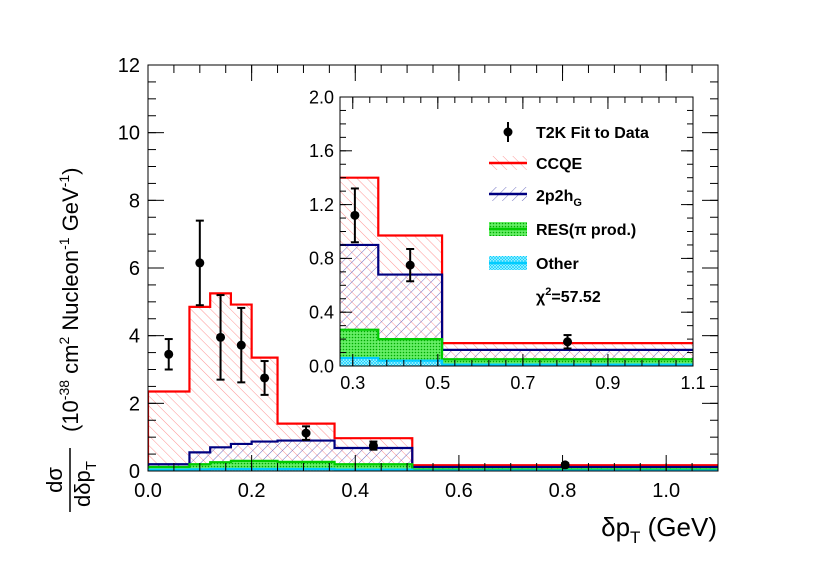 The width and height of the screenshot is (831, 563). I want to click on legend-label-2p2h: 2p2hG, so click(559, 198).